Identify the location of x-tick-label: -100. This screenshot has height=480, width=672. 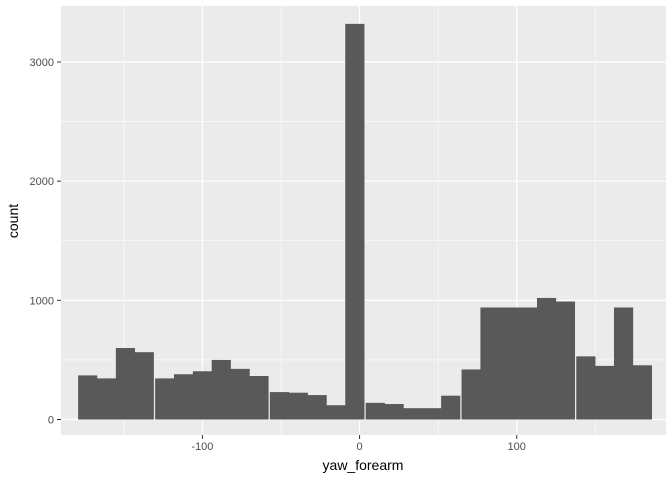
(202, 447).